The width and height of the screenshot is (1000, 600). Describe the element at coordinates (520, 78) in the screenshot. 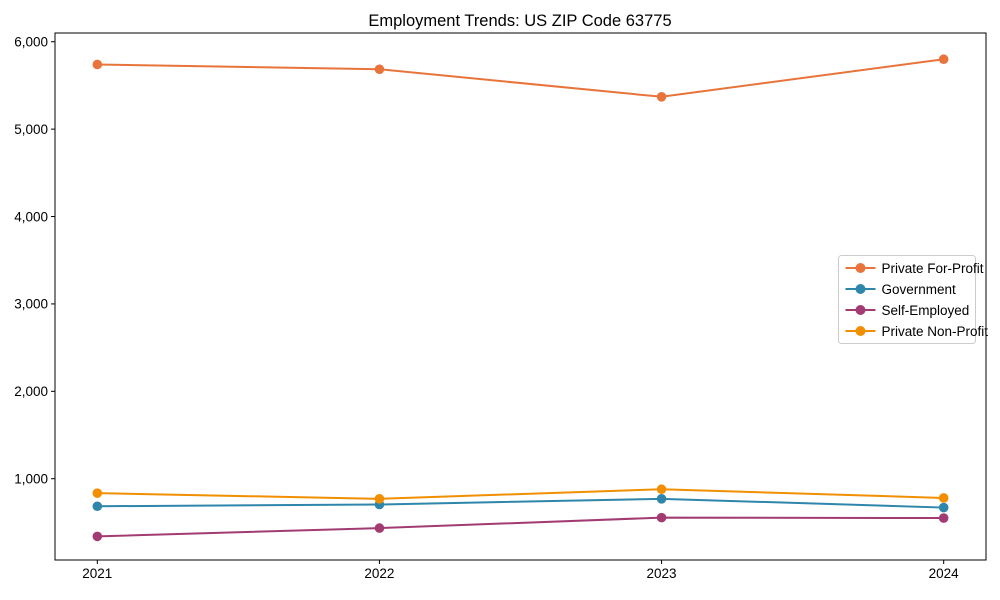

I see `series-line-private-for-profit` at that location.